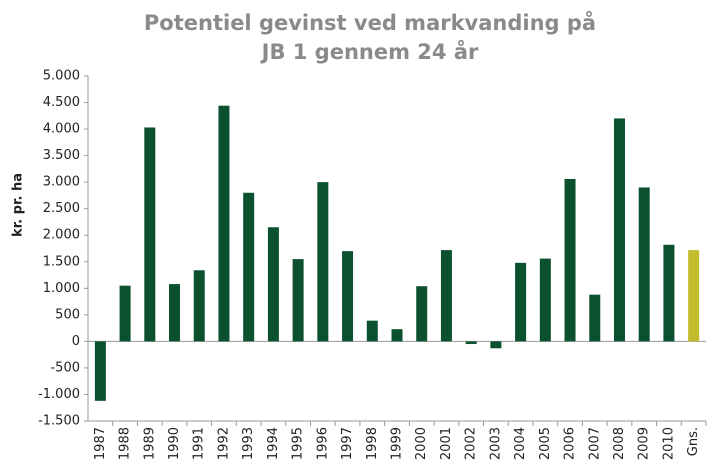 This screenshot has height=462, width=707. I want to click on chart-title: Potentiel gevinst ved markvanding på, so click(370, 22).